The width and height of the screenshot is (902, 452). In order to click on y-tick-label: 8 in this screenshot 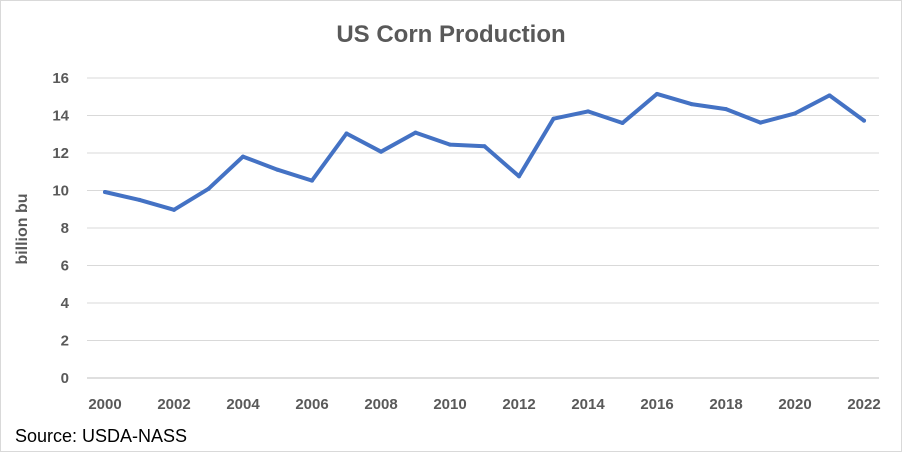, I will do `click(65, 228)`.